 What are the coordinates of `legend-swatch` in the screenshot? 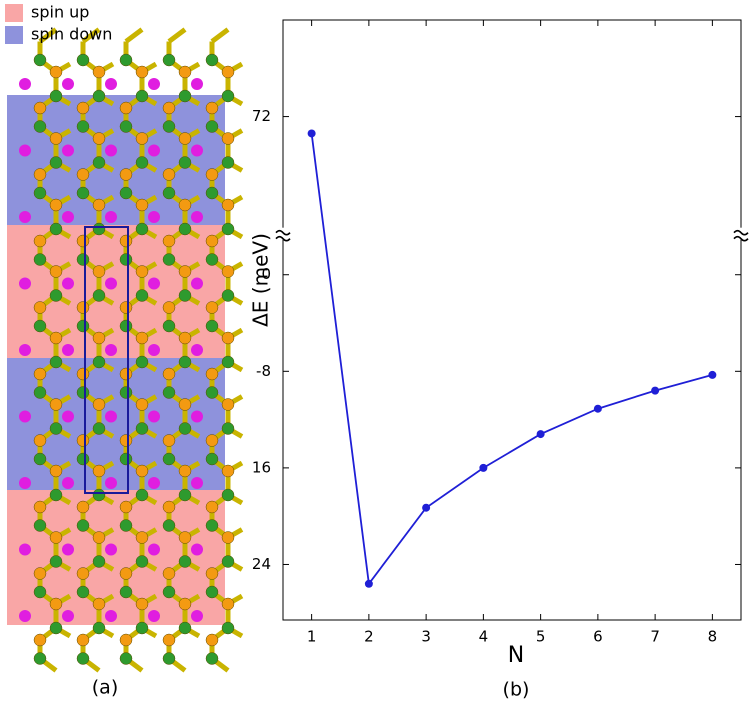 It's located at (14, 35).